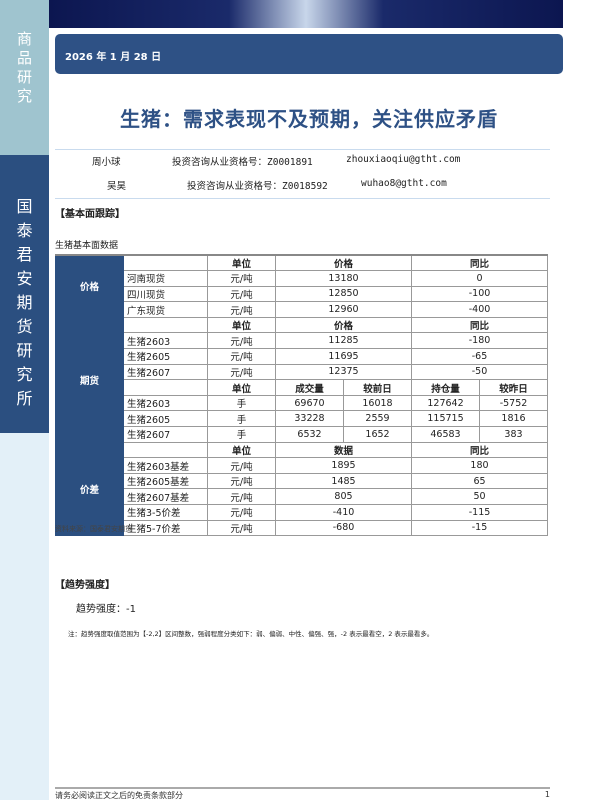 Image resolution: width=600 pixels, height=801 pixels. Describe the element at coordinates (479, 496) in the screenshot. I see `table-cell: 50` at that location.